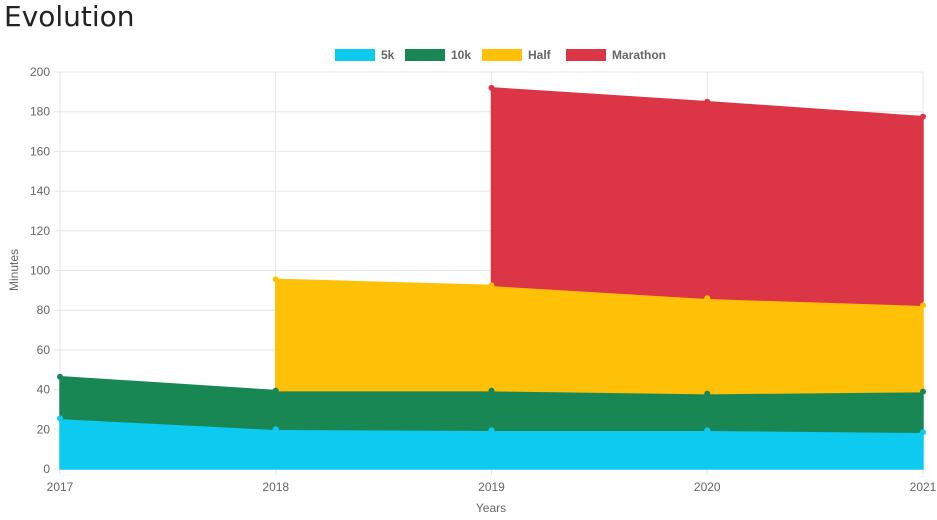  What do you see at coordinates (44, 429) in the screenshot?
I see `y-tick-label: 20` at bounding box center [44, 429].